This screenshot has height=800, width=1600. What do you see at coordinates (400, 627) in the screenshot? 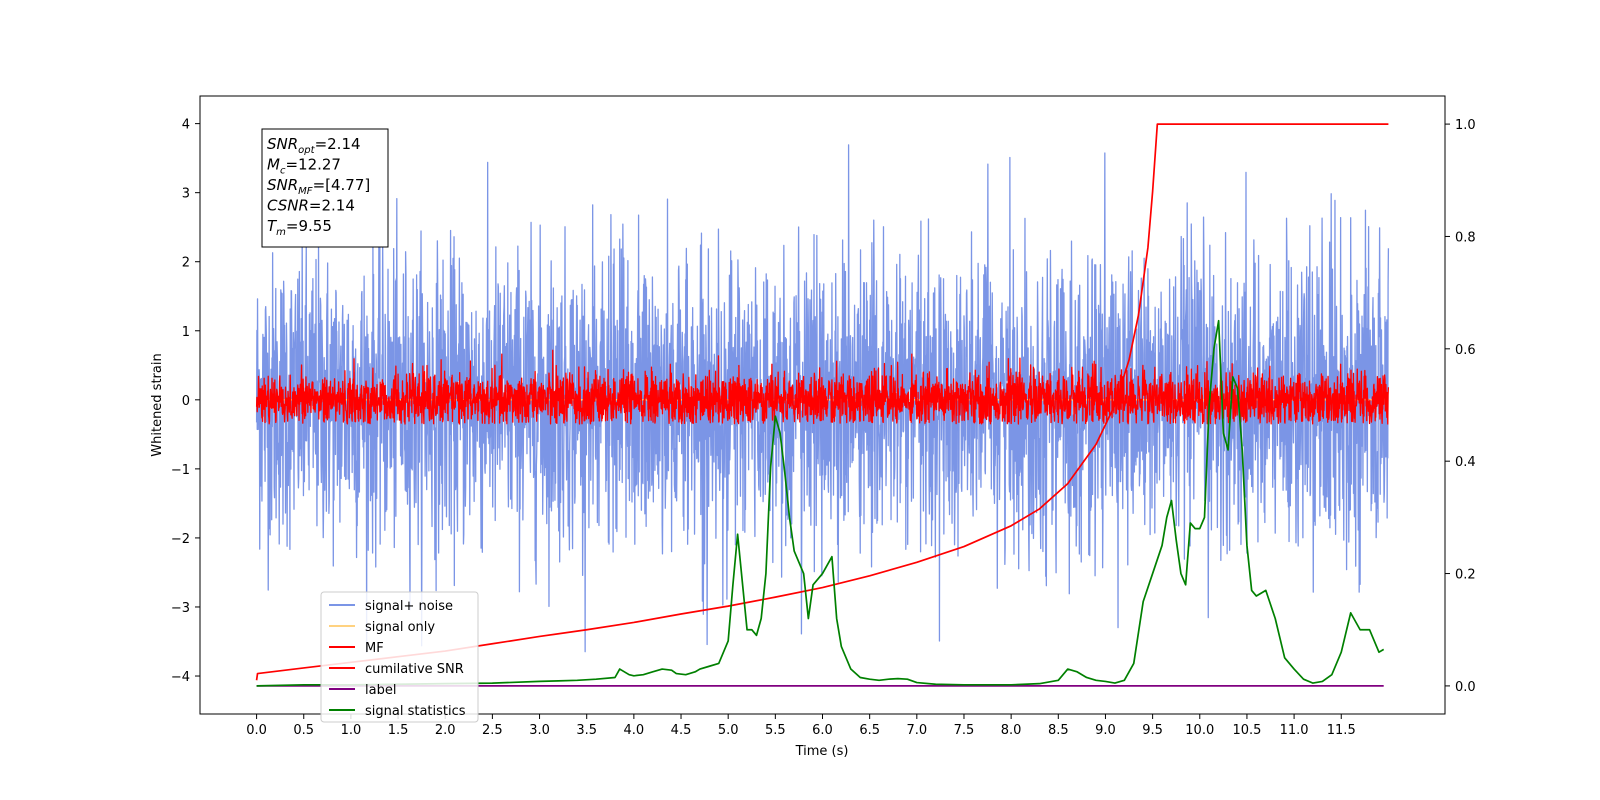
I see `legend-label-signal-only: signal only` at bounding box center [400, 627].